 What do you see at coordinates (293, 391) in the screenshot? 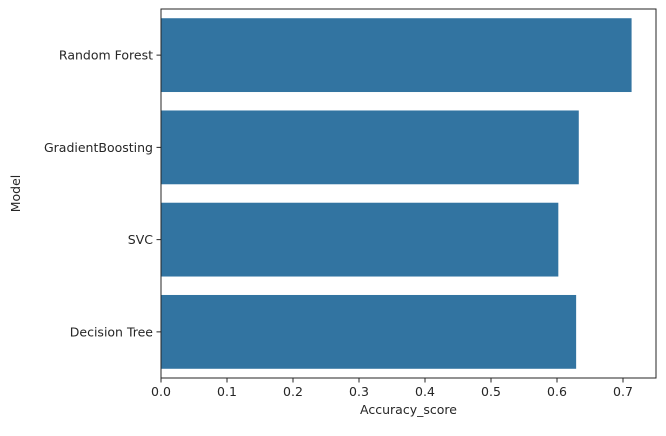
I see `x-tick-label: 0.2` at bounding box center [293, 391].